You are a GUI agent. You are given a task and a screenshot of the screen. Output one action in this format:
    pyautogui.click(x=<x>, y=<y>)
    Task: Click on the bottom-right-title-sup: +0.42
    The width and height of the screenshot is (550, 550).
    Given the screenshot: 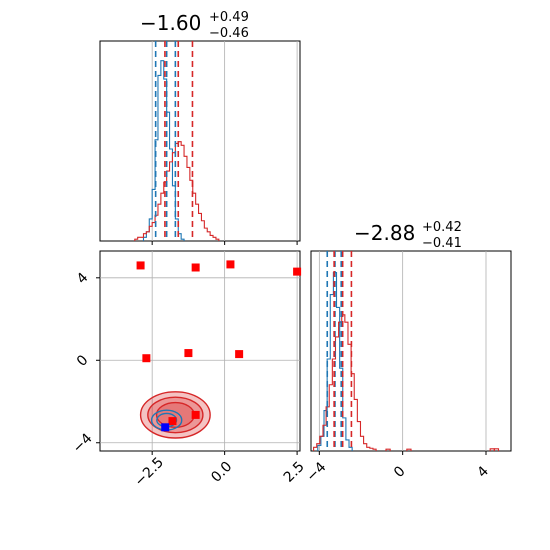 What is the action you would take?
    pyautogui.click(x=442, y=227)
    